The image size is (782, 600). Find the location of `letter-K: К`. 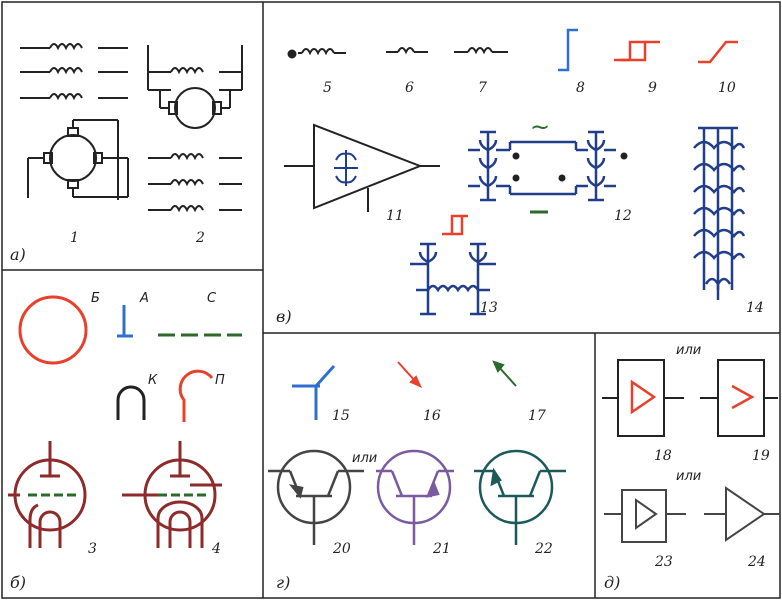

letter-K: К is located at coordinates (153, 380).